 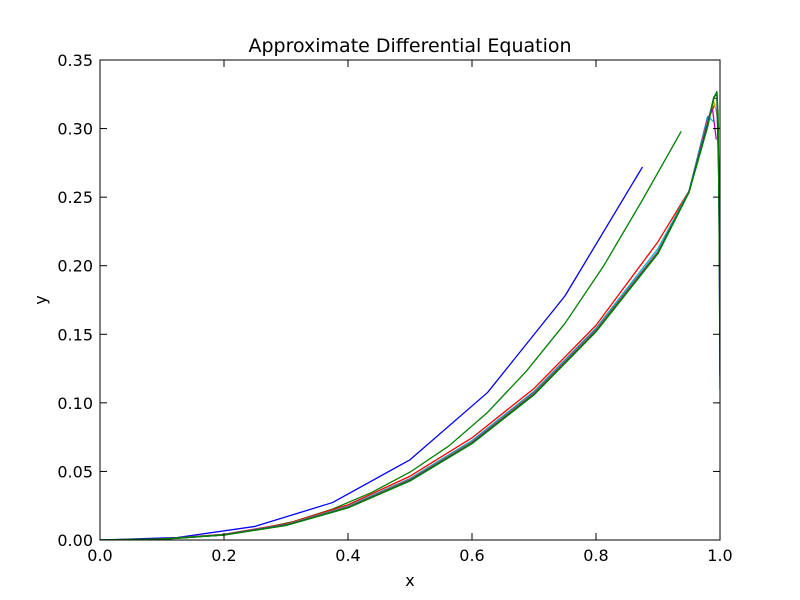 I want to click on x-tick-label: 0.6, so click(x=471, y=555).